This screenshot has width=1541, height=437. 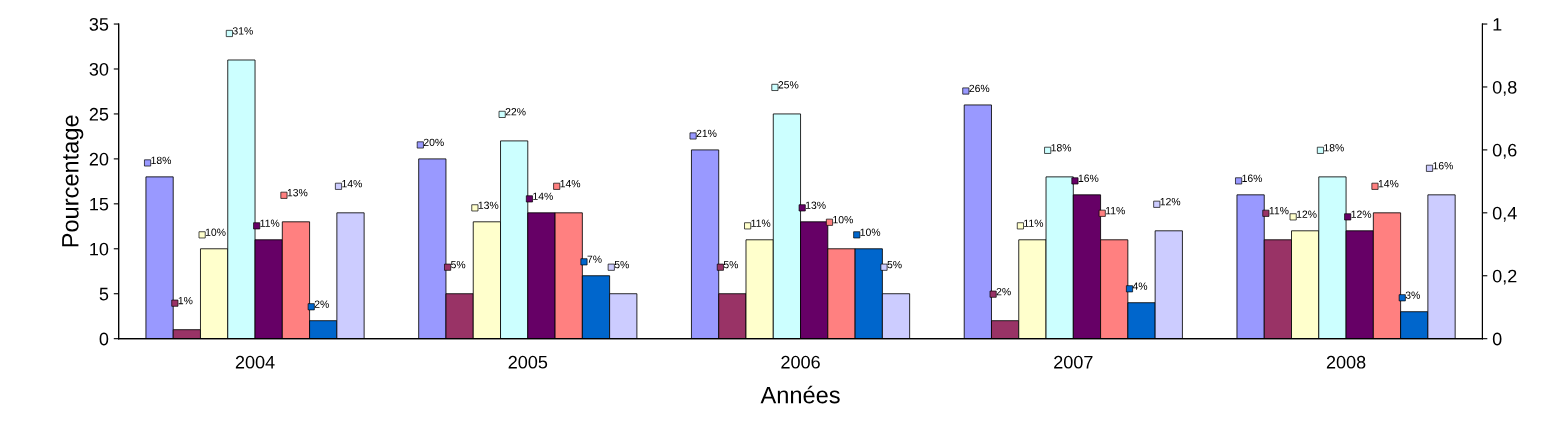 I want to click on data-label: 25%, so click(x=788, y=85).